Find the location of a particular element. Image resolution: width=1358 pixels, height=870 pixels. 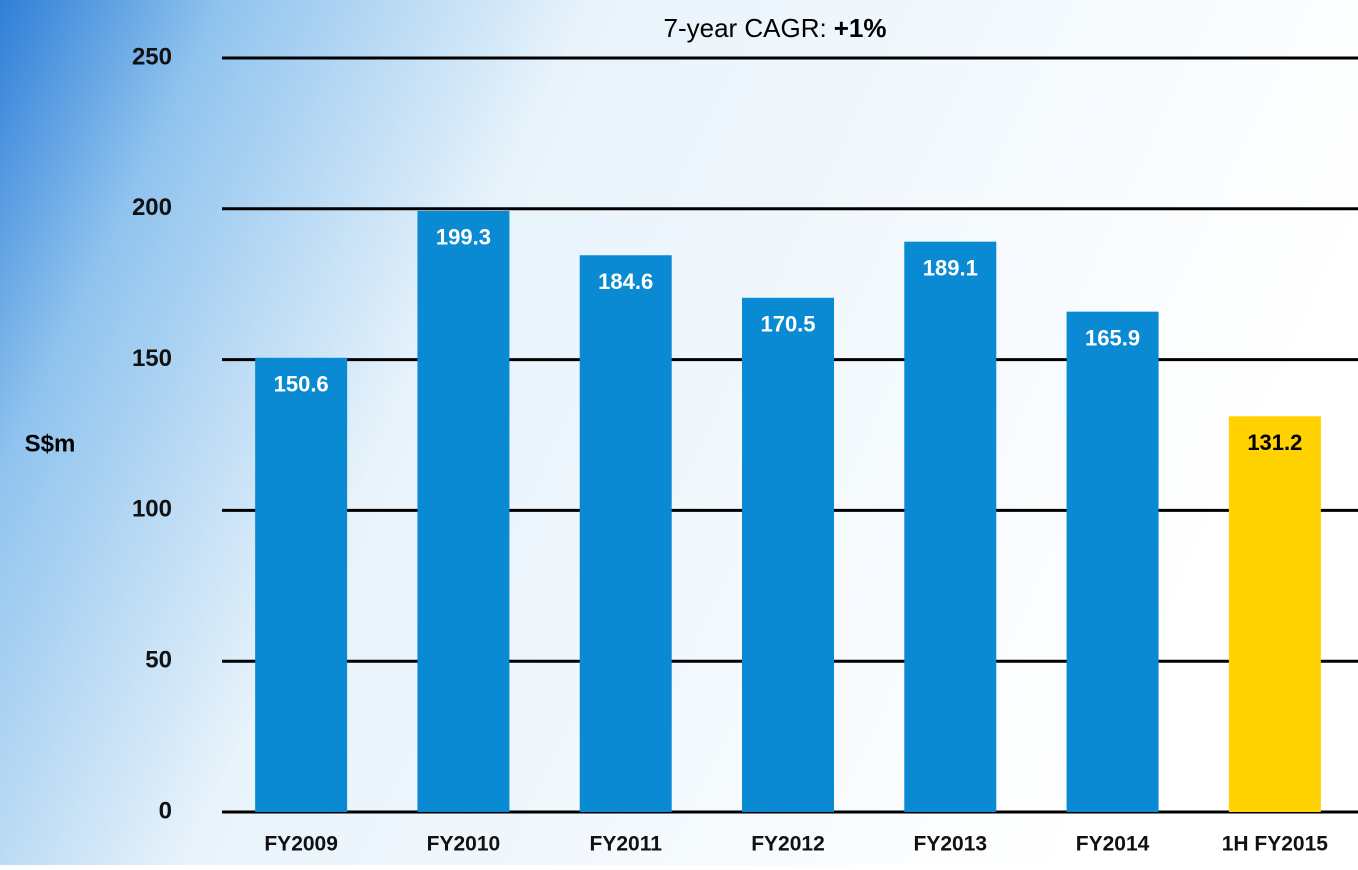

chart-title: 7-year CAGR: +1% is located at coordinates (774, 28).